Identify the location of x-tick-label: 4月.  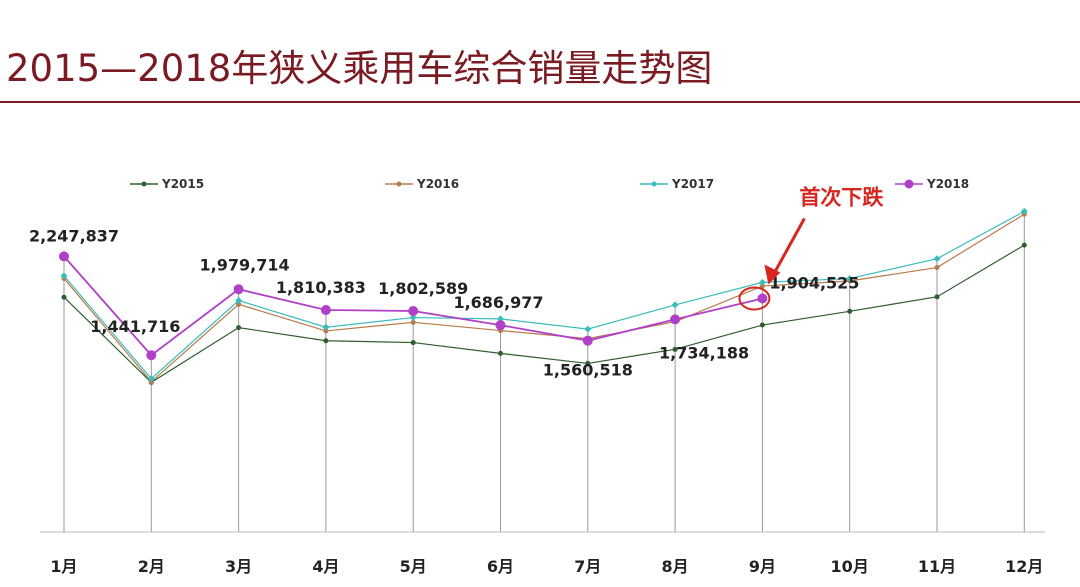
(325, 566).